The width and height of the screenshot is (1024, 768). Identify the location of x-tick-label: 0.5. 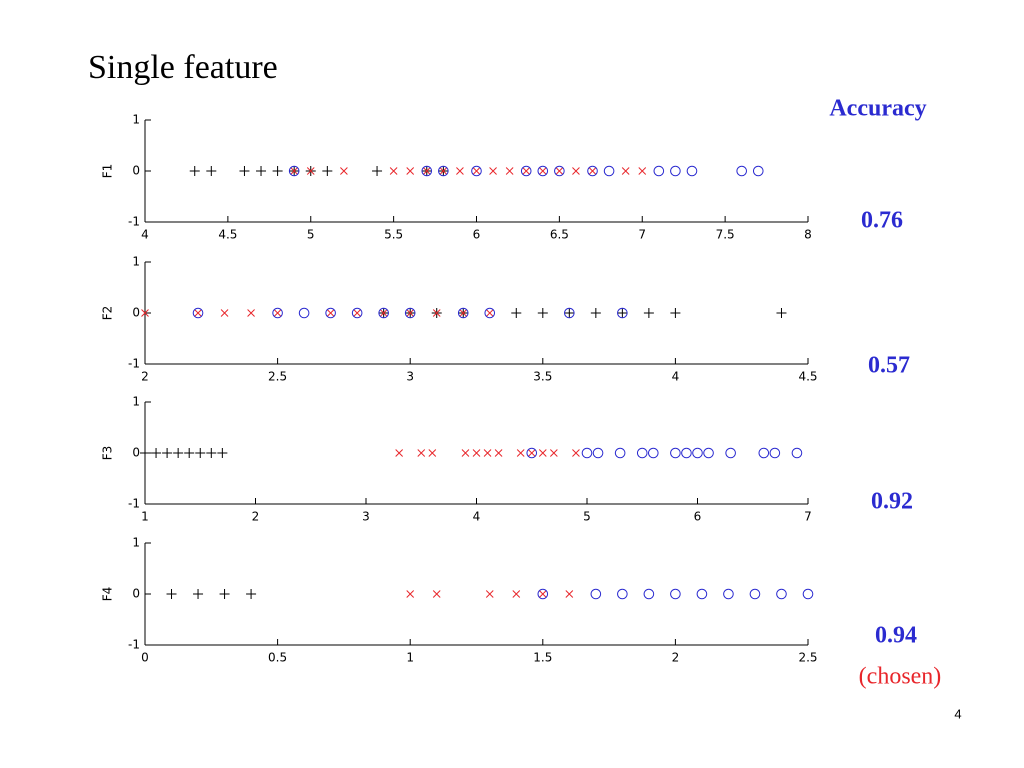
(277, 658).